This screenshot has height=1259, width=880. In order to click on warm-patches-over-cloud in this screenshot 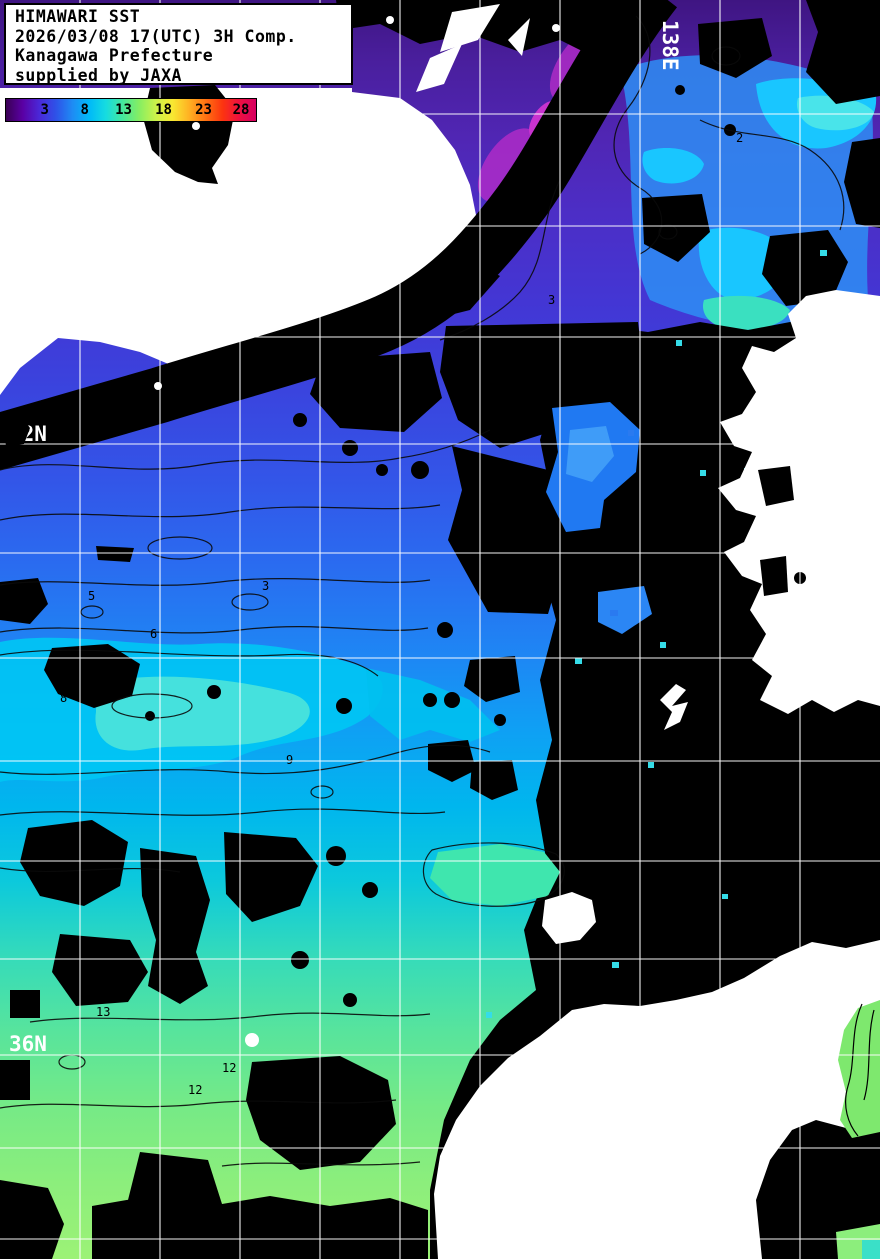, I will do `click(541, 654)`.